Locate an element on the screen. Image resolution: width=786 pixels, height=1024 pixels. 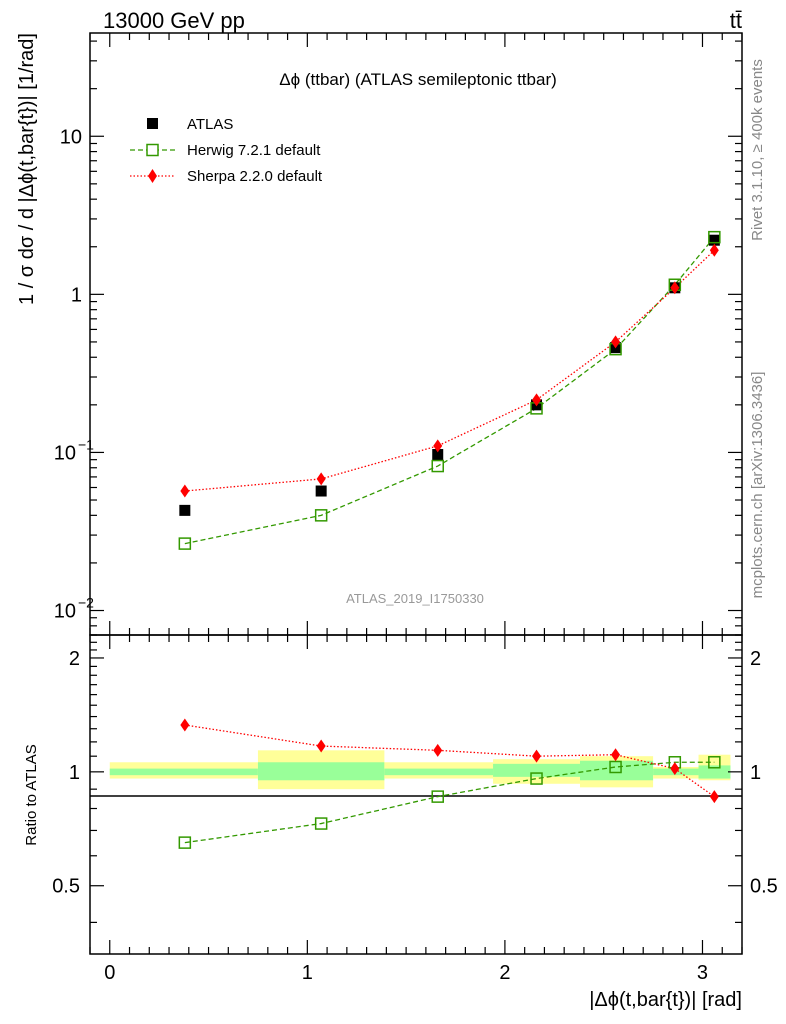
analysis-id: ATLAS_2019_I1750330 is located at coordinates (415, 598).